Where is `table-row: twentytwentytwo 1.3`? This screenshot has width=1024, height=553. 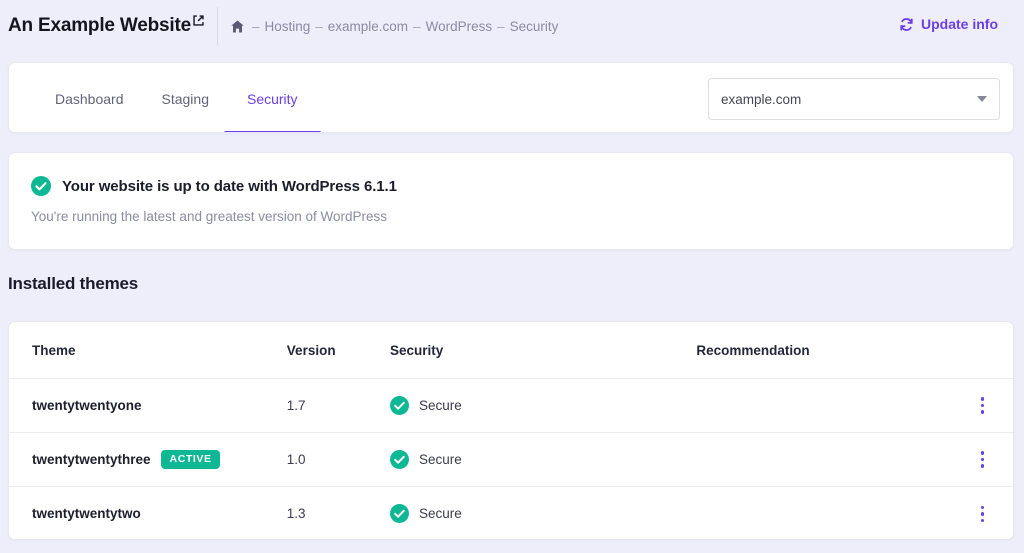
table-row: twentytwentytwo 1.3 is located at coordinates (511, 513).